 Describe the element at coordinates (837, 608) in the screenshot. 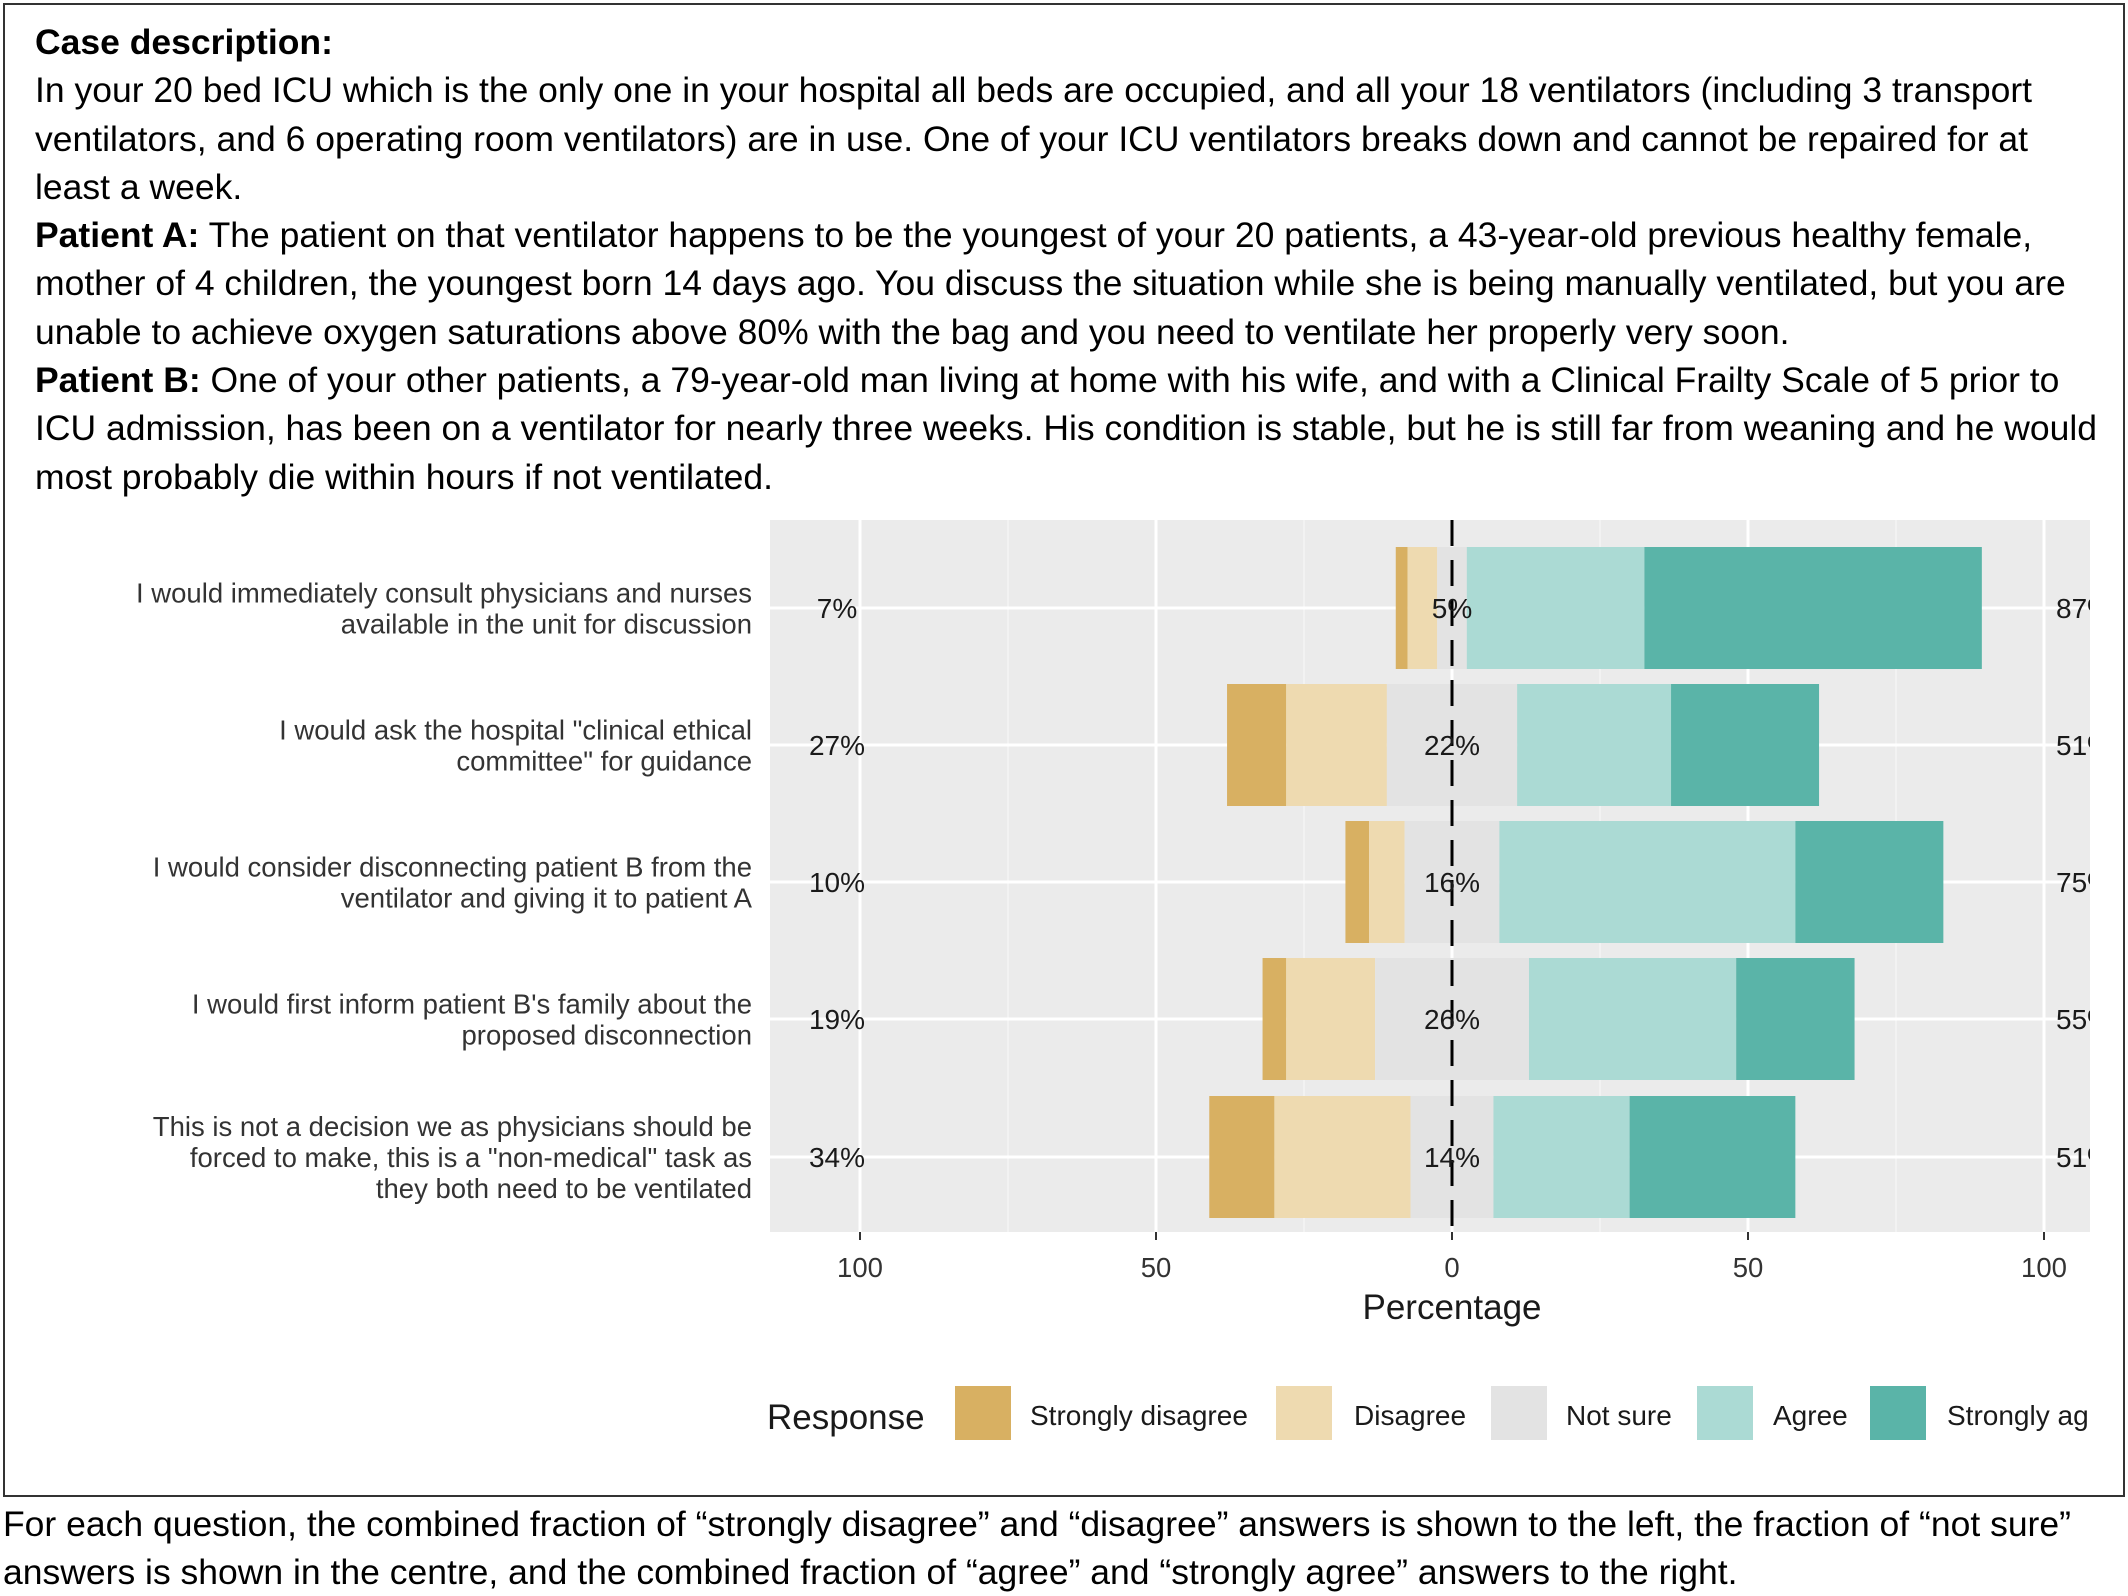

I see `left-percent-label: 7%` at that location.